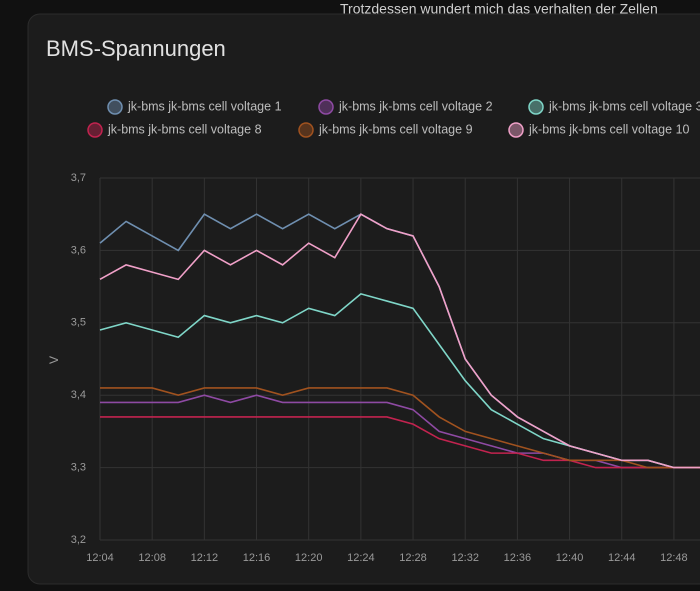 The height and width of the screenshot is (591, 700). I want to click on legend-label: jk-bms jk-bms cell voltage 8, so click(184, 129).